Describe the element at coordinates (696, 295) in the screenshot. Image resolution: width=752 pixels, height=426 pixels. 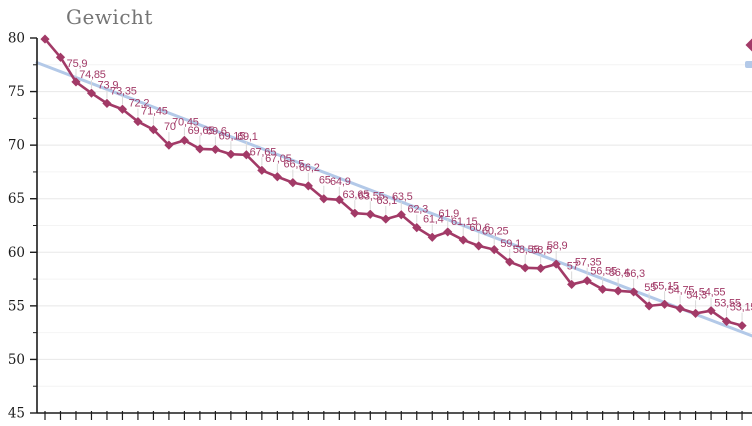
I see `data-point-label: 54,3` at that location.